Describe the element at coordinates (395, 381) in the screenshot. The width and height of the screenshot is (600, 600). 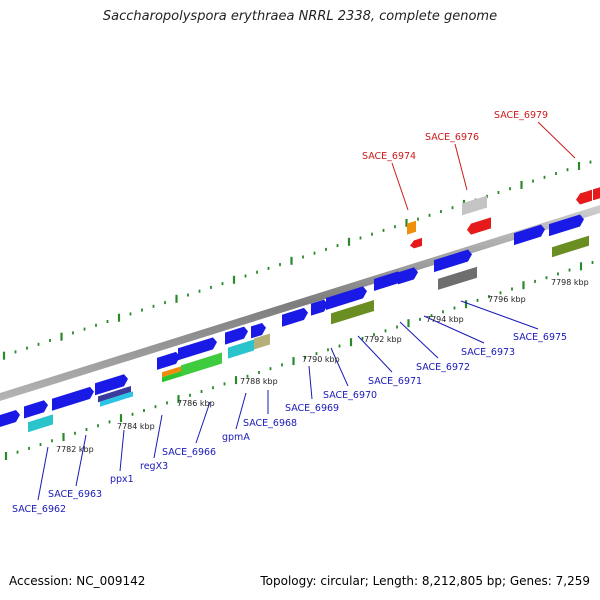
I see `gene-label: SACE_6971` at that location.